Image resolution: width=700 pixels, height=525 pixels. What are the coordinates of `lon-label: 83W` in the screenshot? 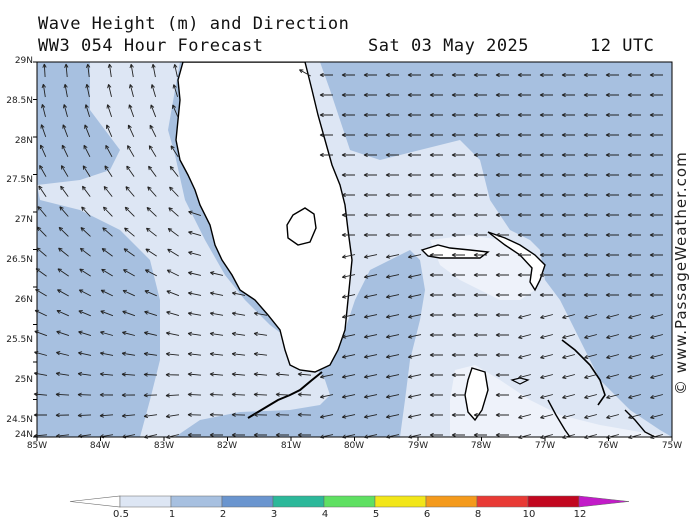 It's located at (164, 446).